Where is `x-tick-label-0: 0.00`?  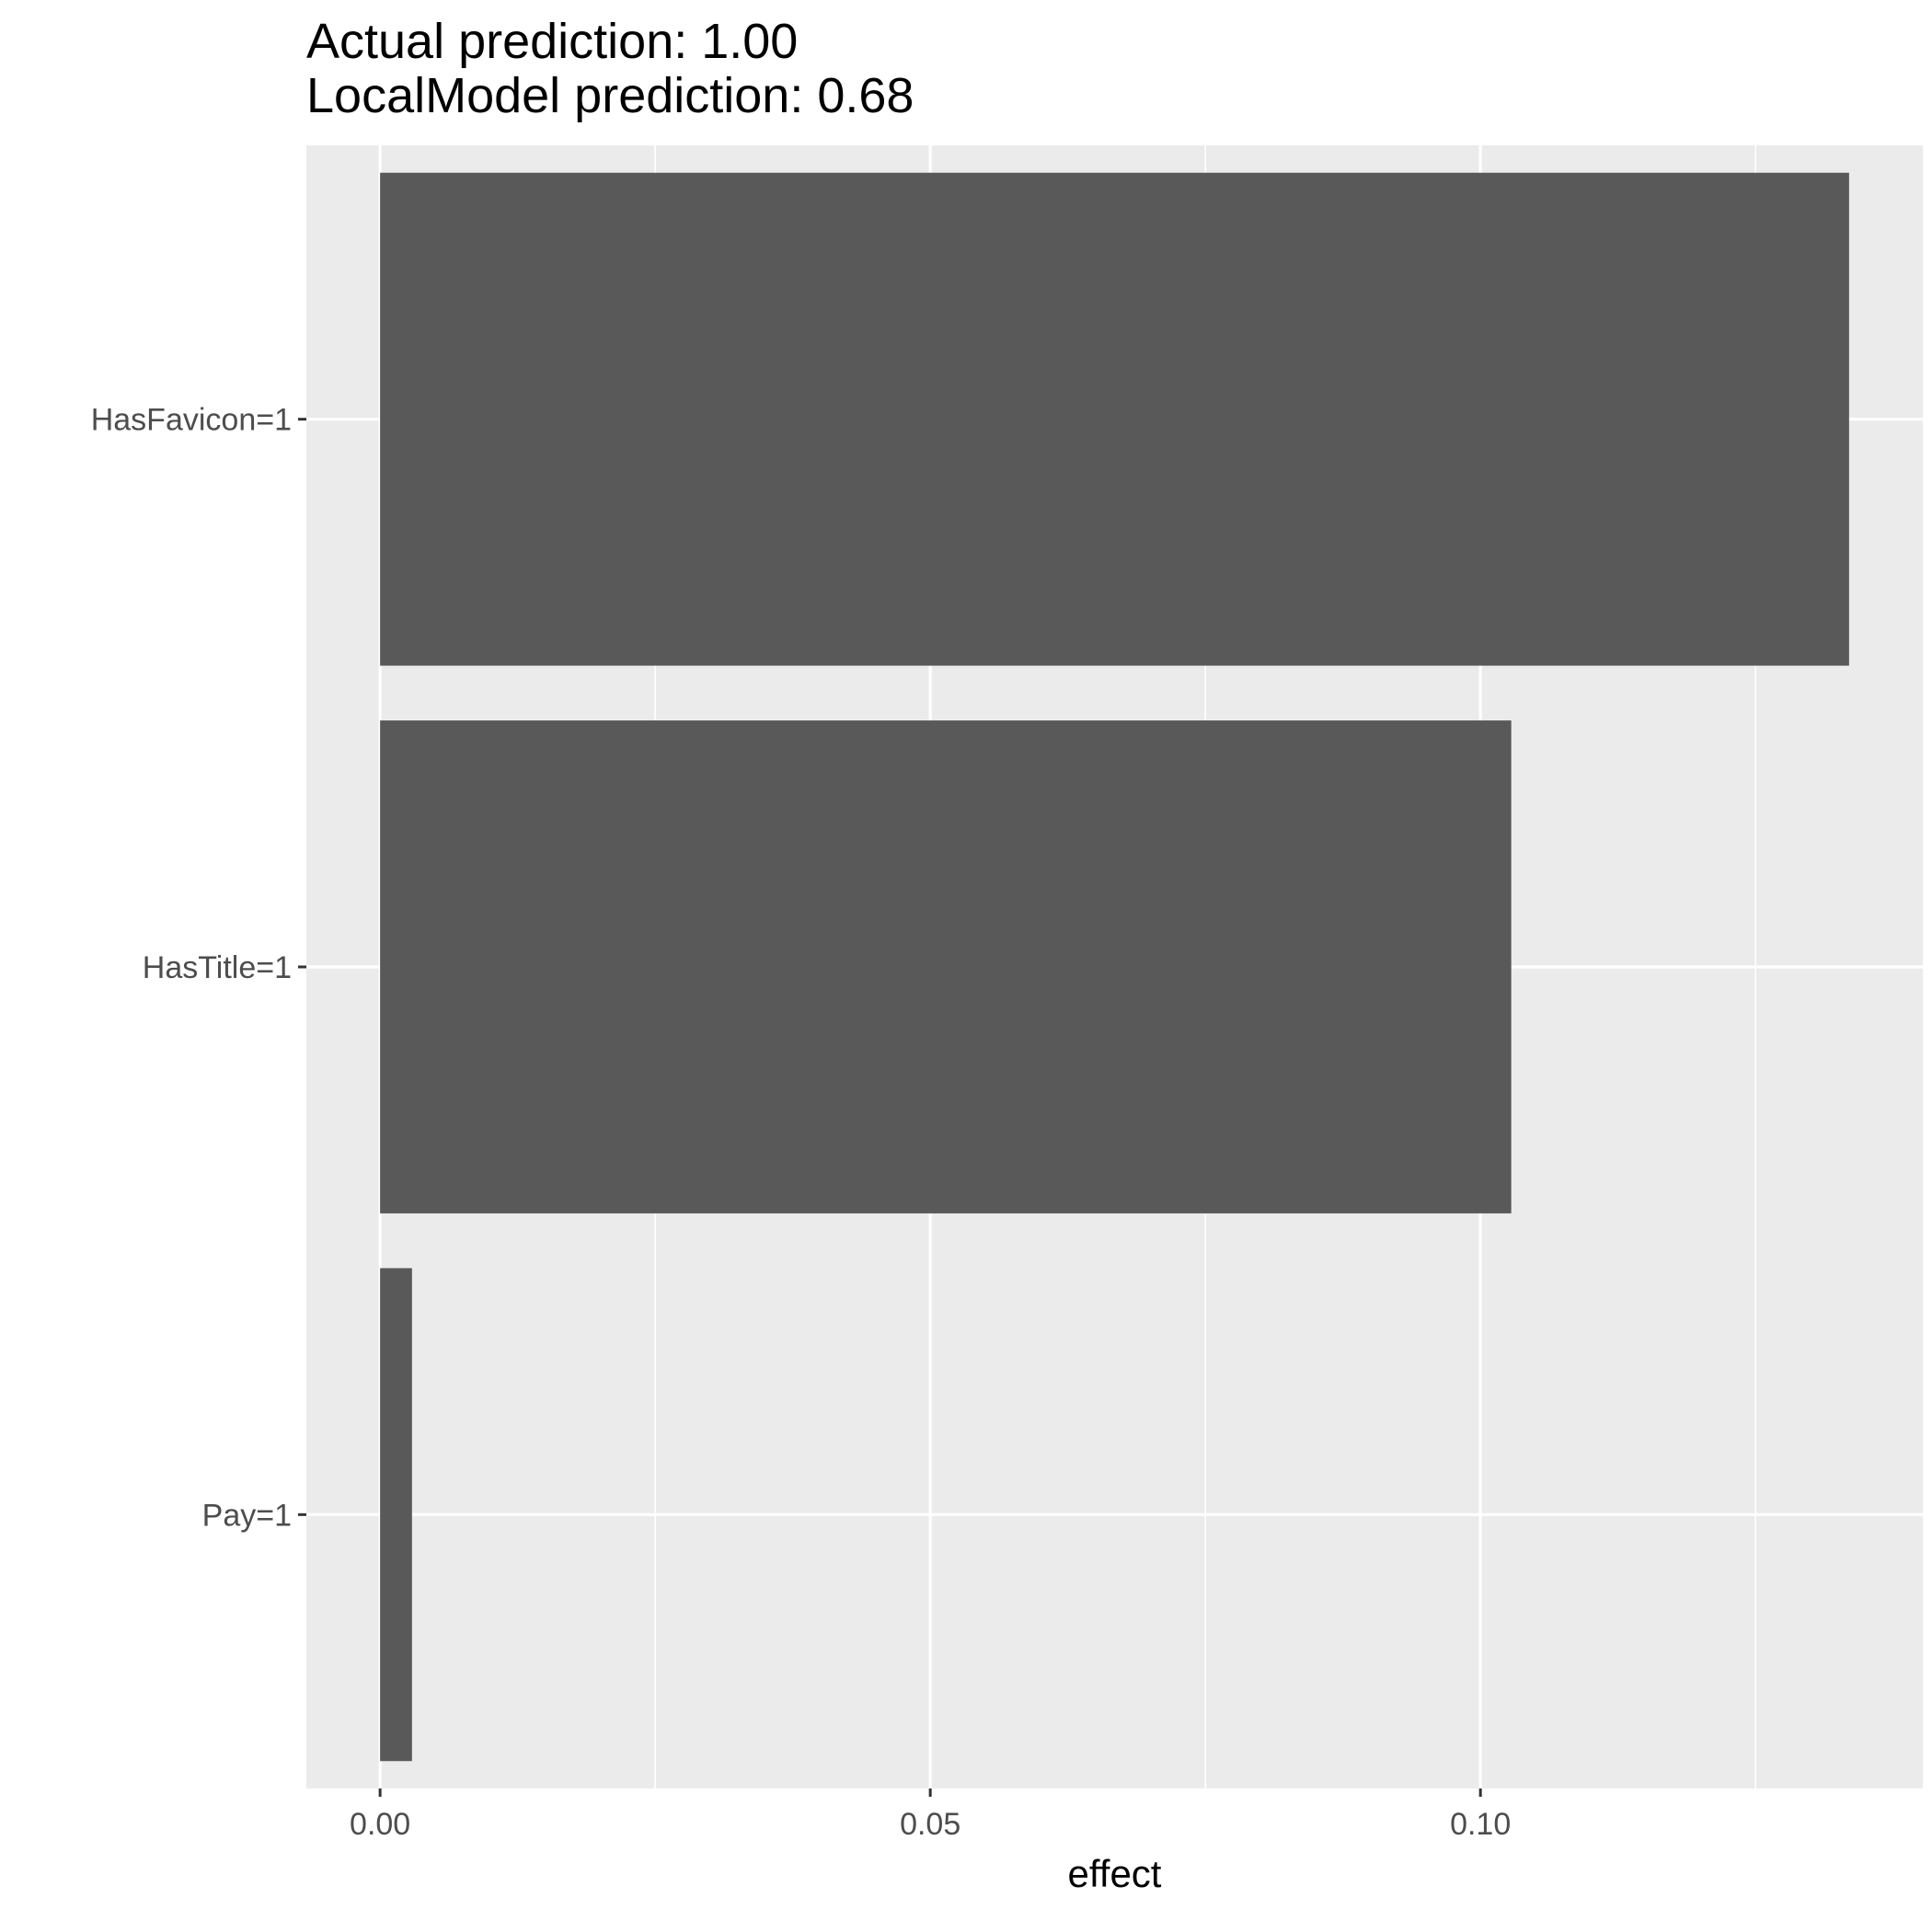
x-tick-label-0: 0.00 is located at coordinates (380, 1824).